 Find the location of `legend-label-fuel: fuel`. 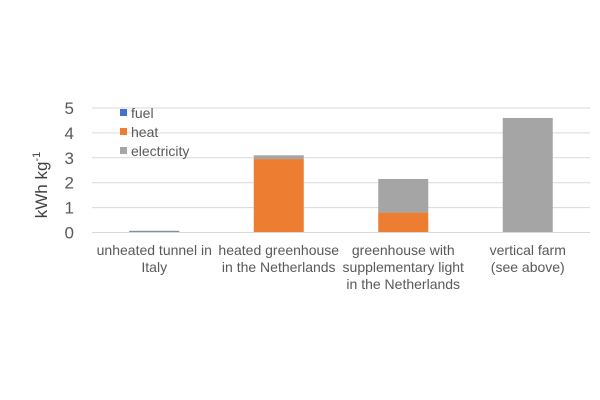

legend-label-fuel: fuel is located at coordinates (142, 113).